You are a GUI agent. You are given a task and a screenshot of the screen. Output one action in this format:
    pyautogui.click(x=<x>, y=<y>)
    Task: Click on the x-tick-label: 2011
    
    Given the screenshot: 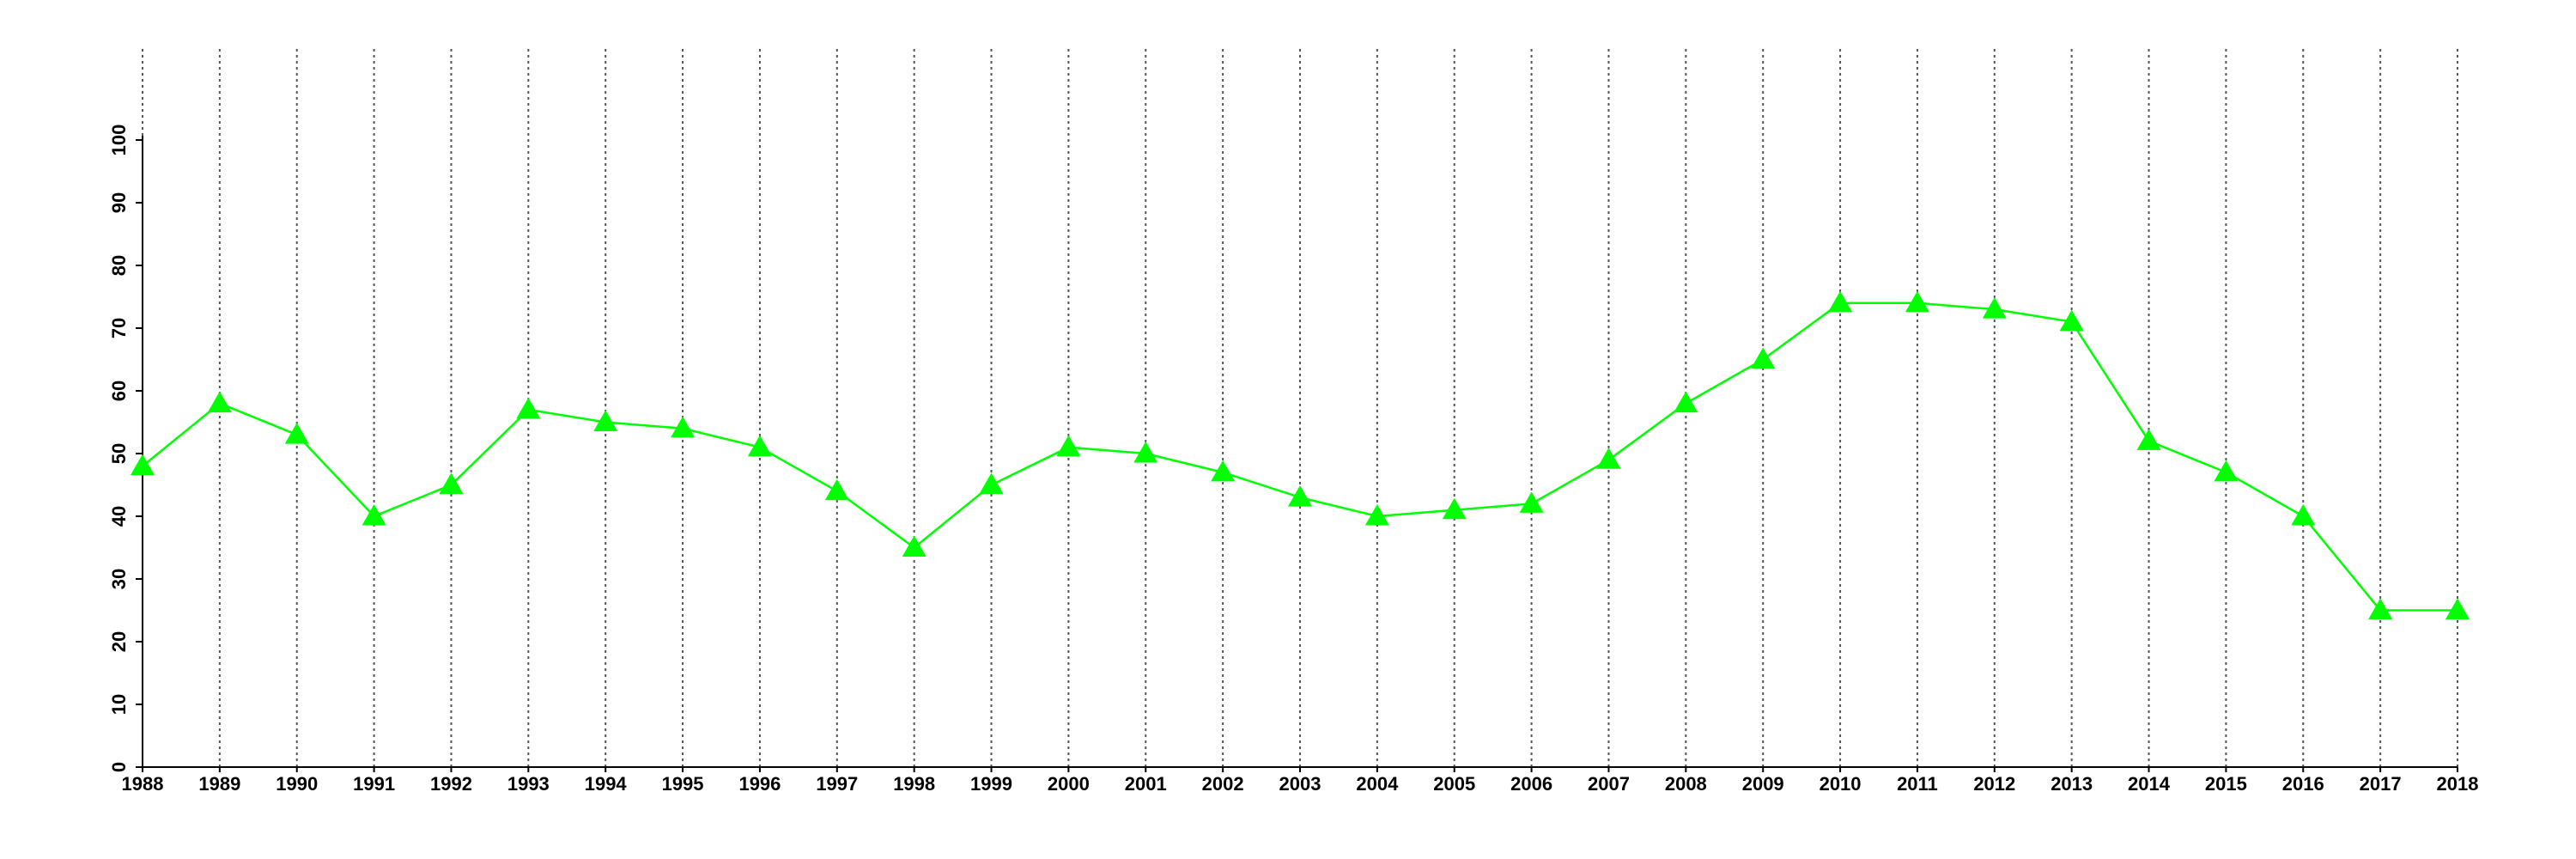 What is the action you would take?
    pyautogui.click(x=1917, y=784)
    